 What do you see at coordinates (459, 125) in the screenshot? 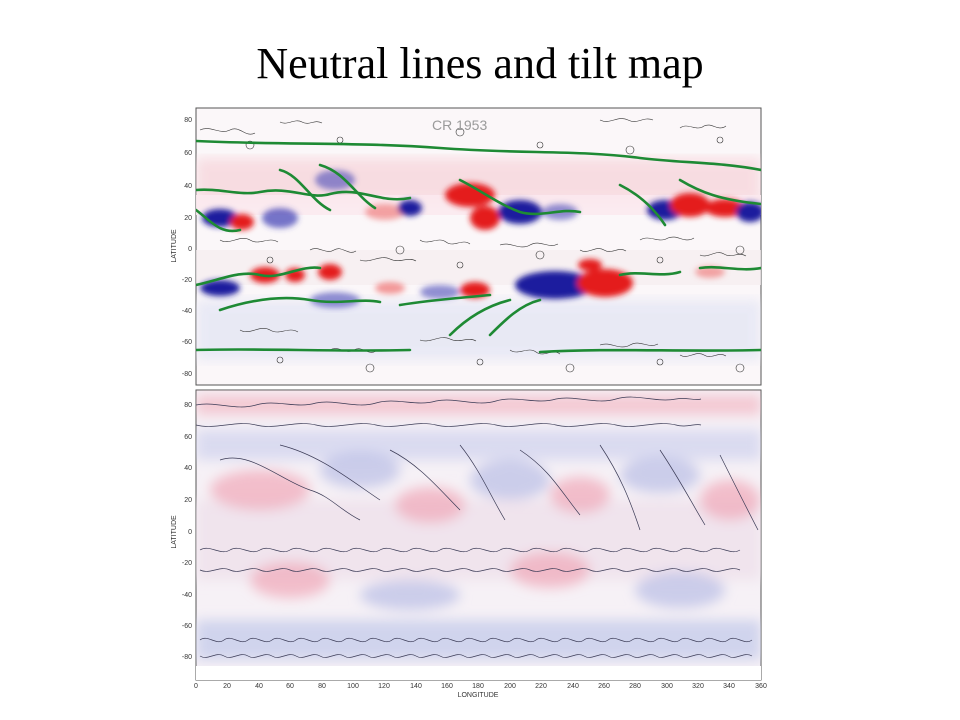
I see `top-panel-label: CR 1953` at bounding box center [459, 125].